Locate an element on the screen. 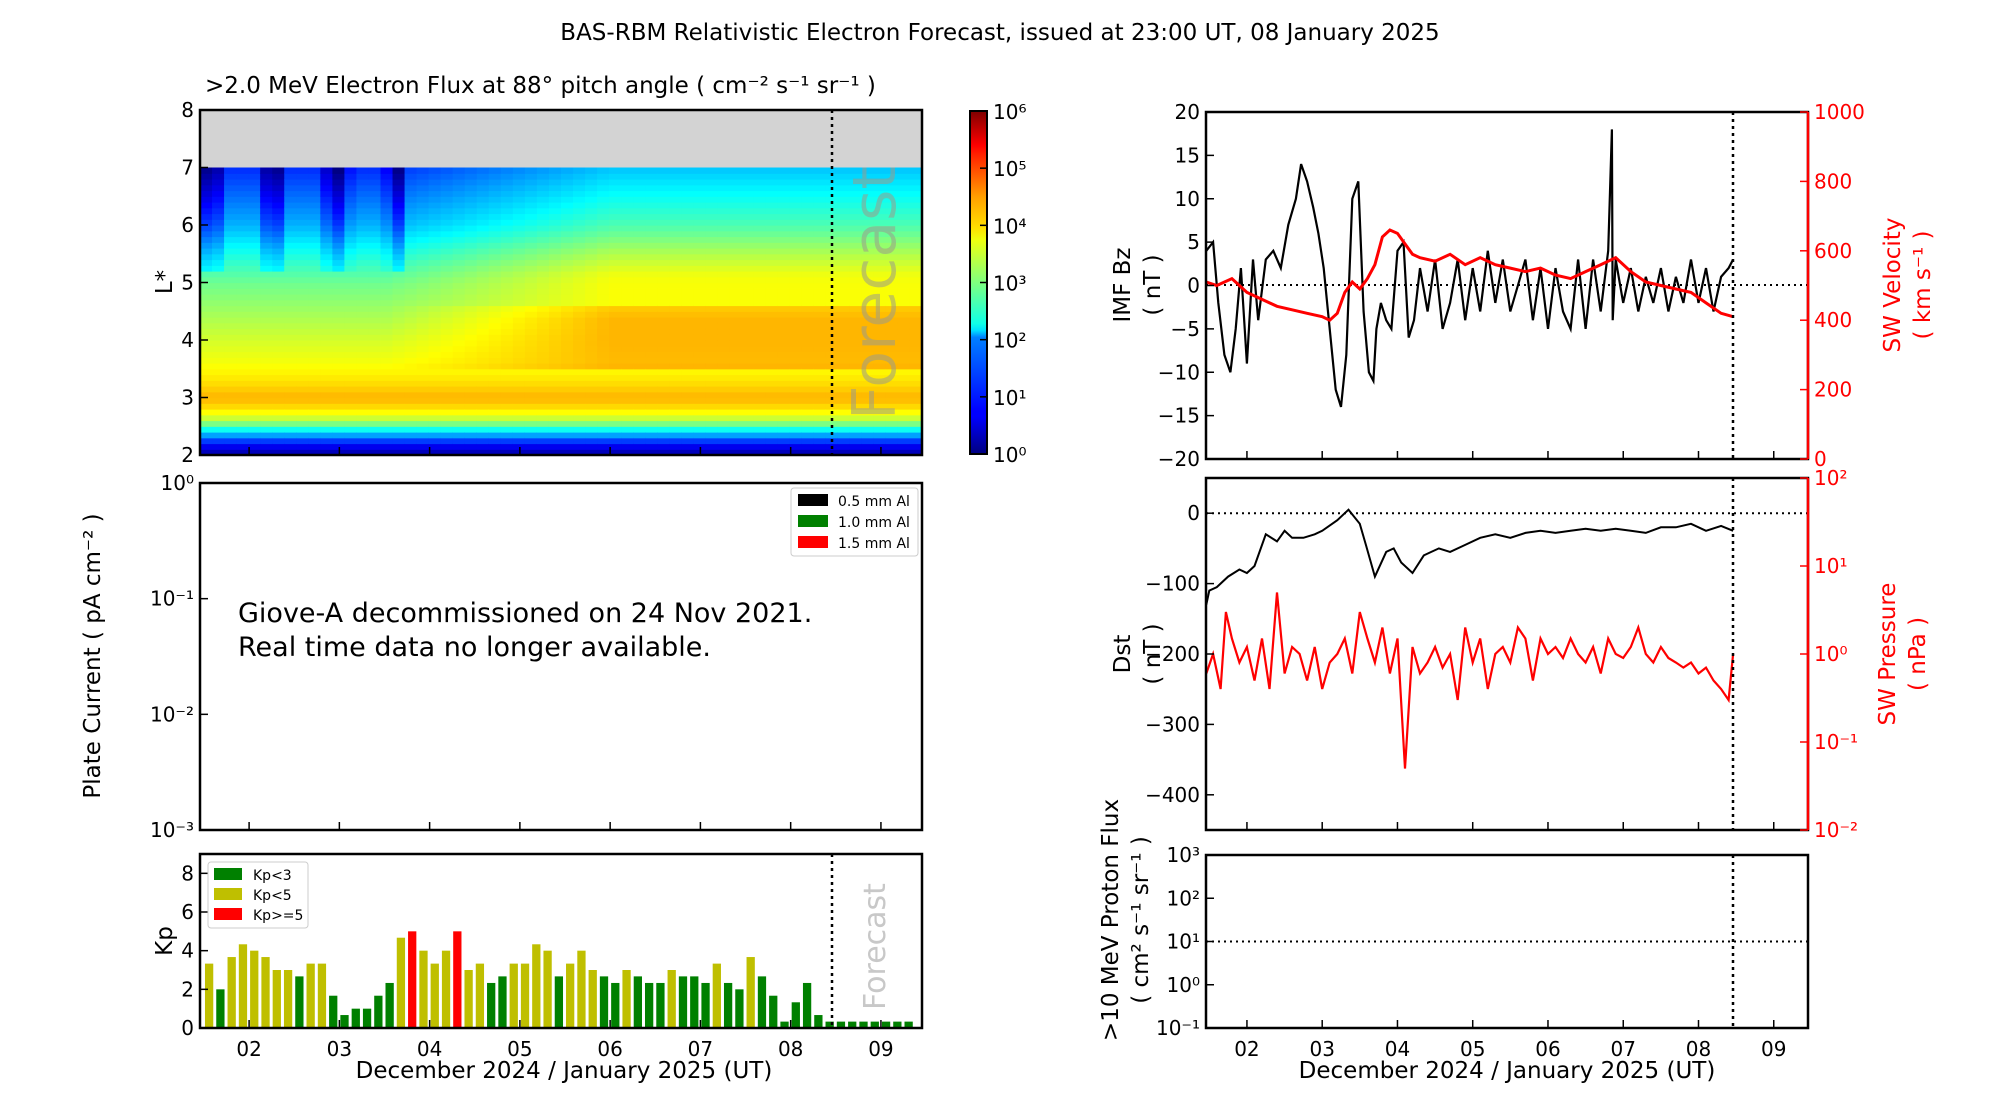  y-tick-label: 4 is located at coordinates (187, 951).